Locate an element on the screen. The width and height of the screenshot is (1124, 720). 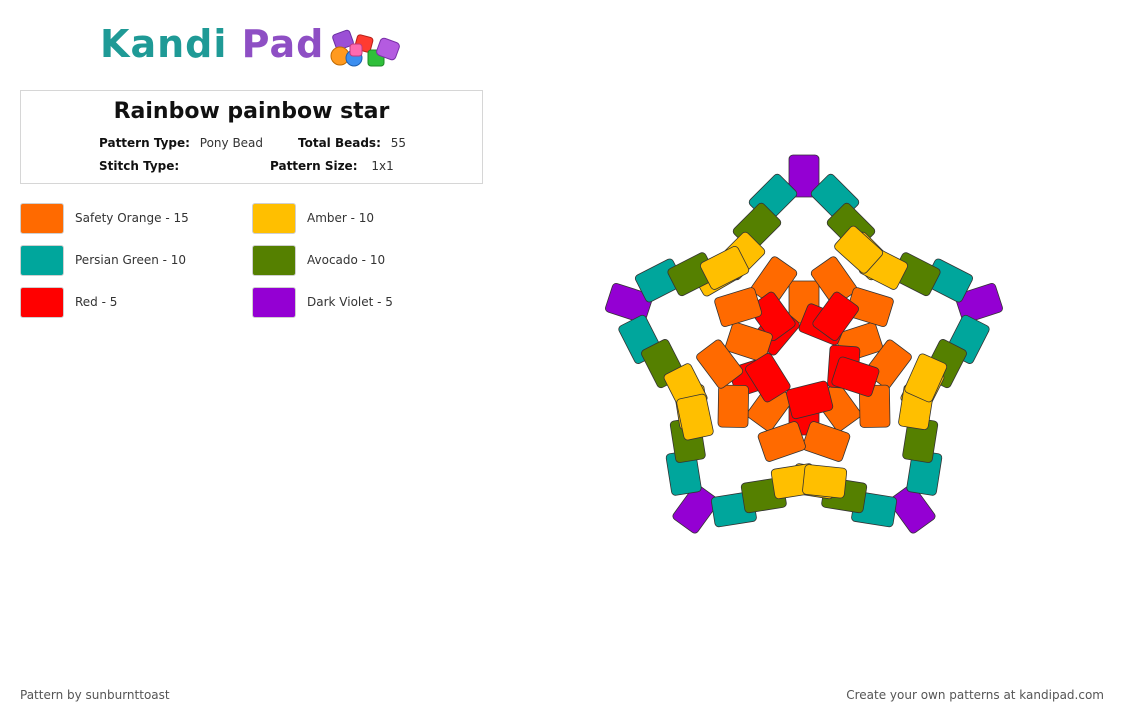
stitch-type-row: Stitch Type: is located at coordinates (142, 166).